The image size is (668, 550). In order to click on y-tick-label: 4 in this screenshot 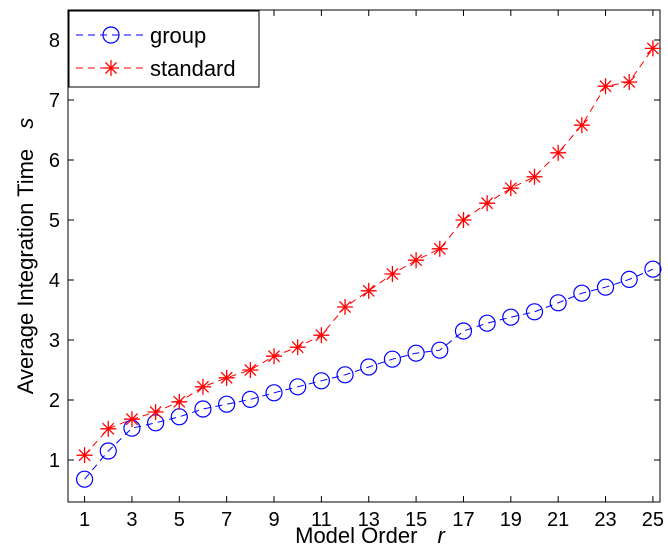, I will do `click(54, 281)`.